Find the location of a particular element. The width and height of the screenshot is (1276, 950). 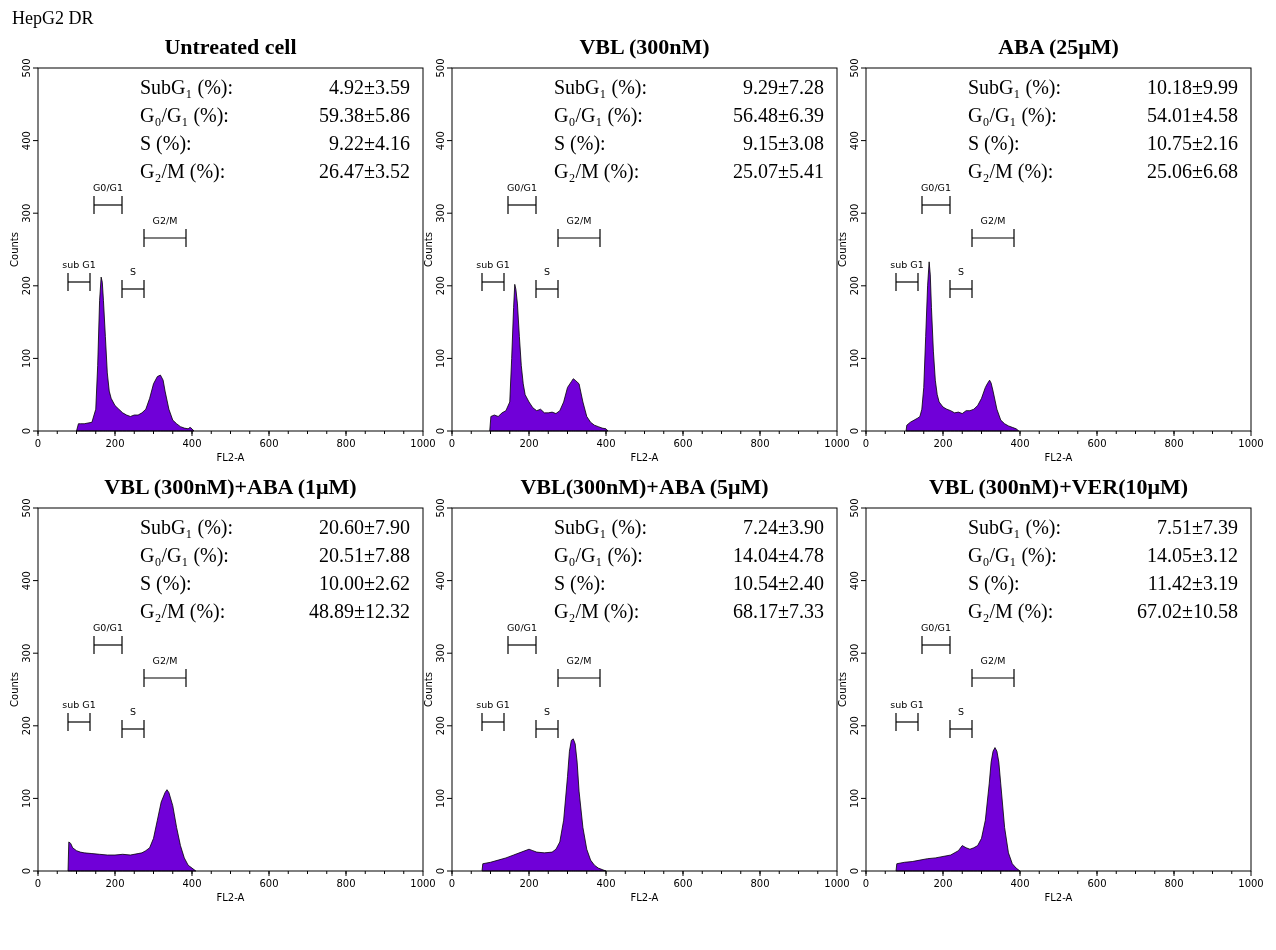

annotation: 14.04±4.78 is located at coordinates (778, 555).